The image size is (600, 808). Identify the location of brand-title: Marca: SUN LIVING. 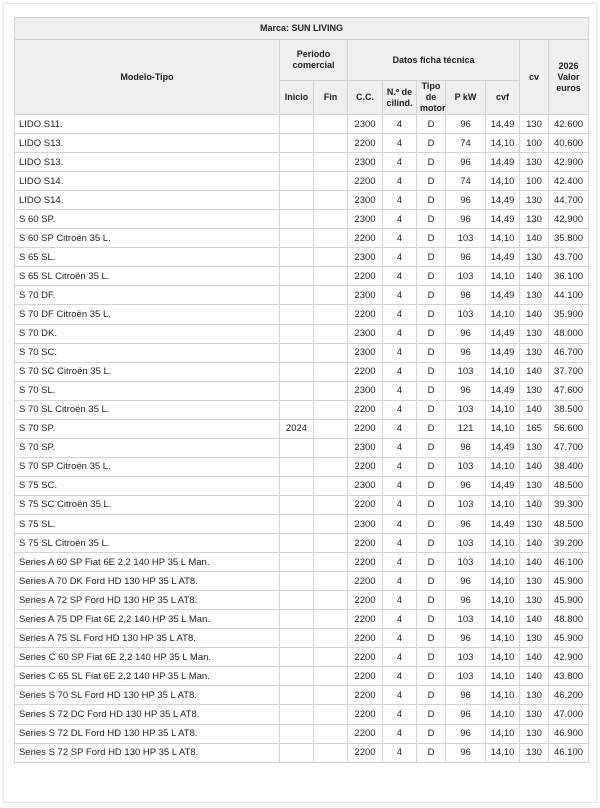
(301, 28).